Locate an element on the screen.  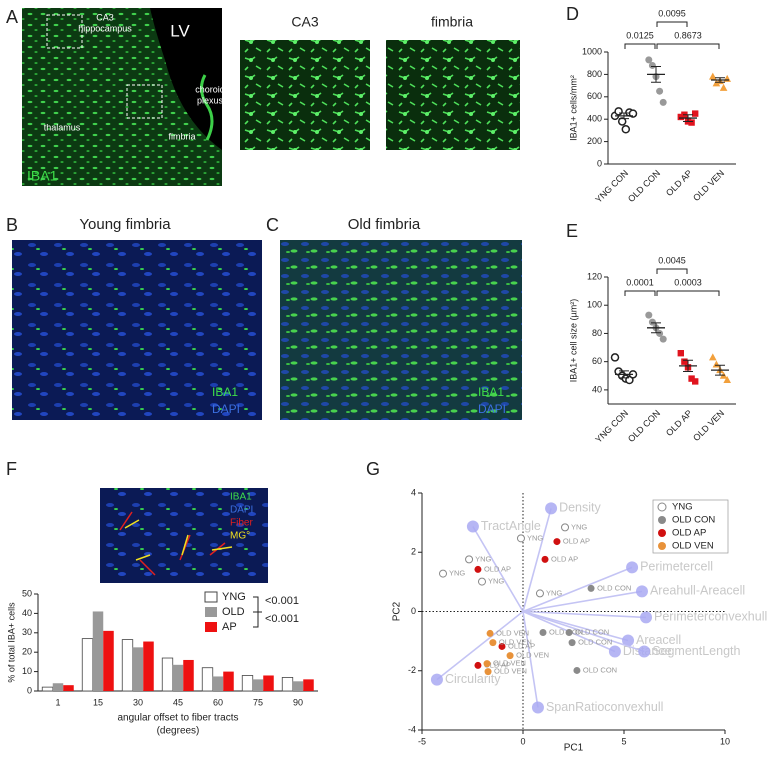
x-tick-label: OLD CON is located at coordinates (644, 186).